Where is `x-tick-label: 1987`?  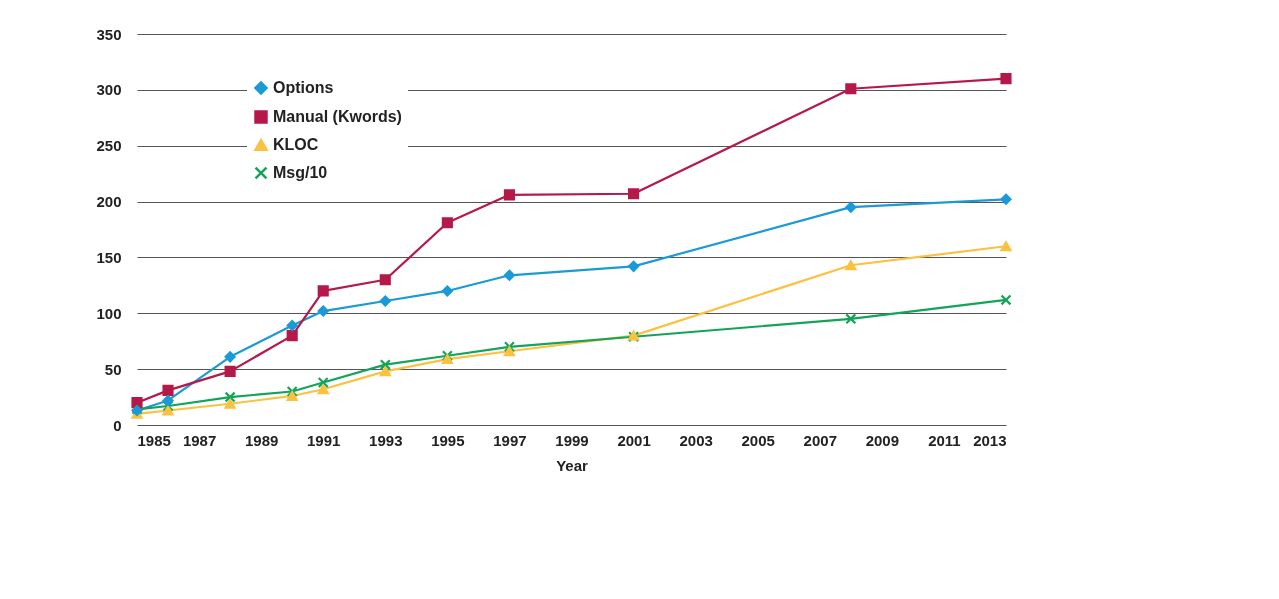 x-tick-label: 1987 is located at coordinates (199, 440).